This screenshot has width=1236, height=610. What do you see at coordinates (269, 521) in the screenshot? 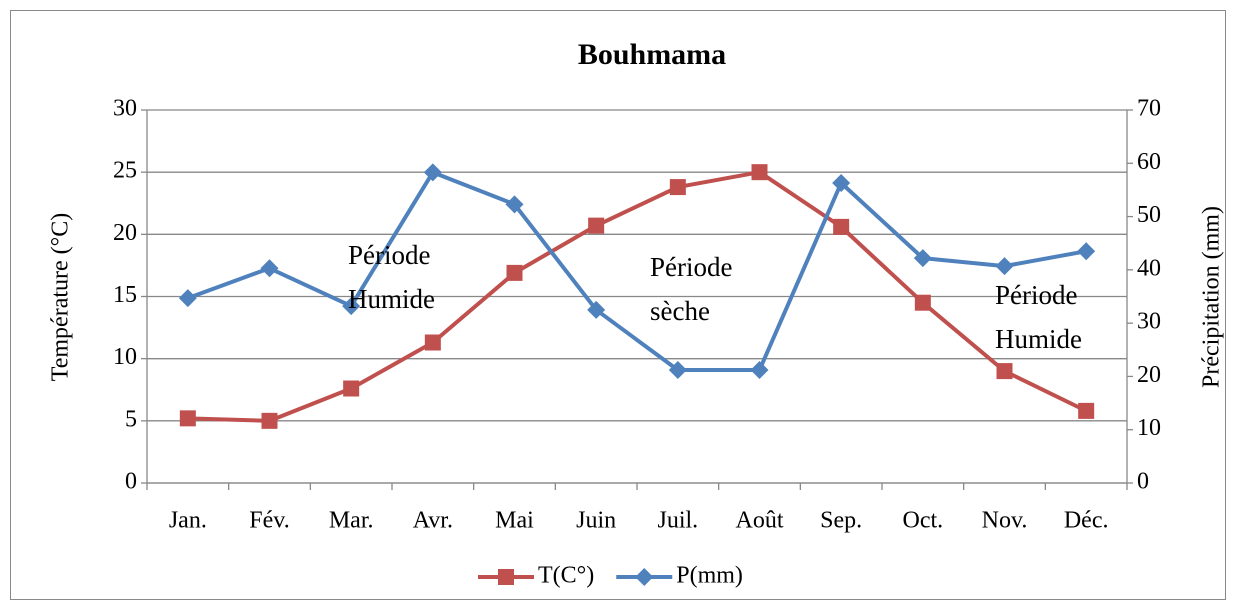
I see `x-tick-label: Fév.` at bounding box center [269, 521].